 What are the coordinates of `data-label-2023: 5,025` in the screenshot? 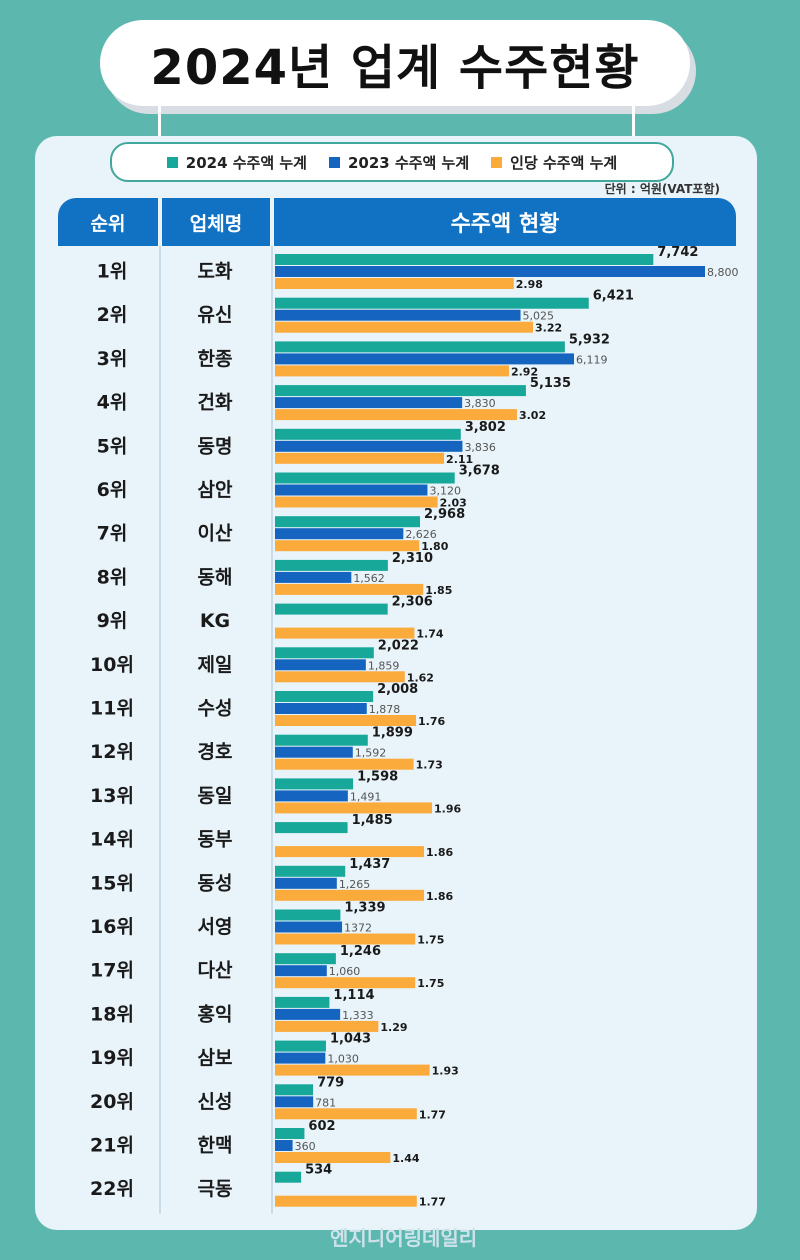 It's located at (539, 316).